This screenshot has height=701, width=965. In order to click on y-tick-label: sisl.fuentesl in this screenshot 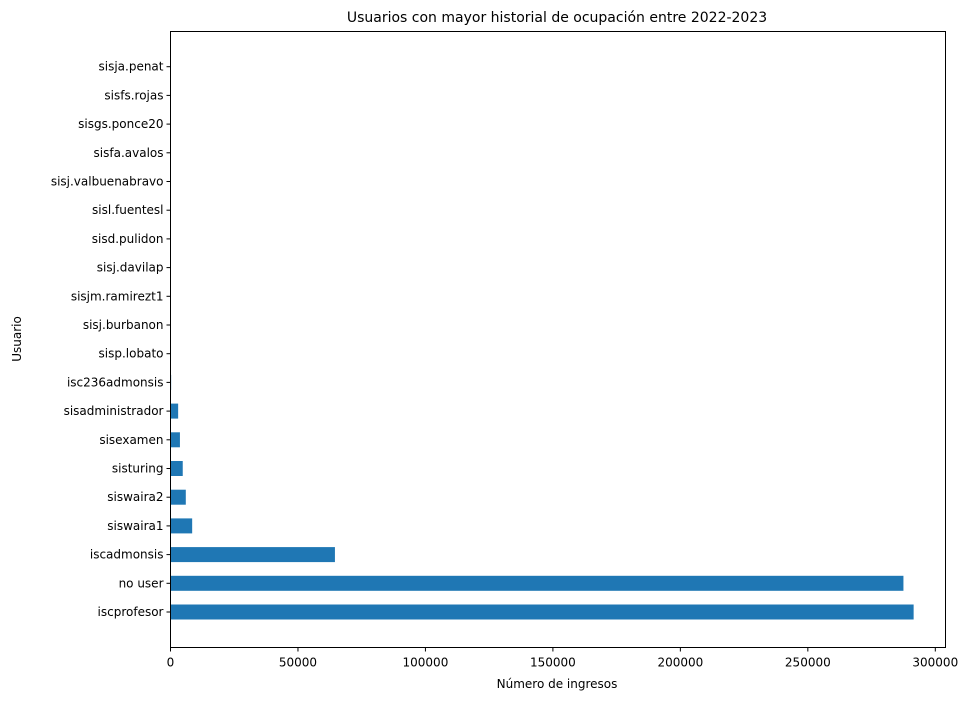, I will do `click(127, 210)`.